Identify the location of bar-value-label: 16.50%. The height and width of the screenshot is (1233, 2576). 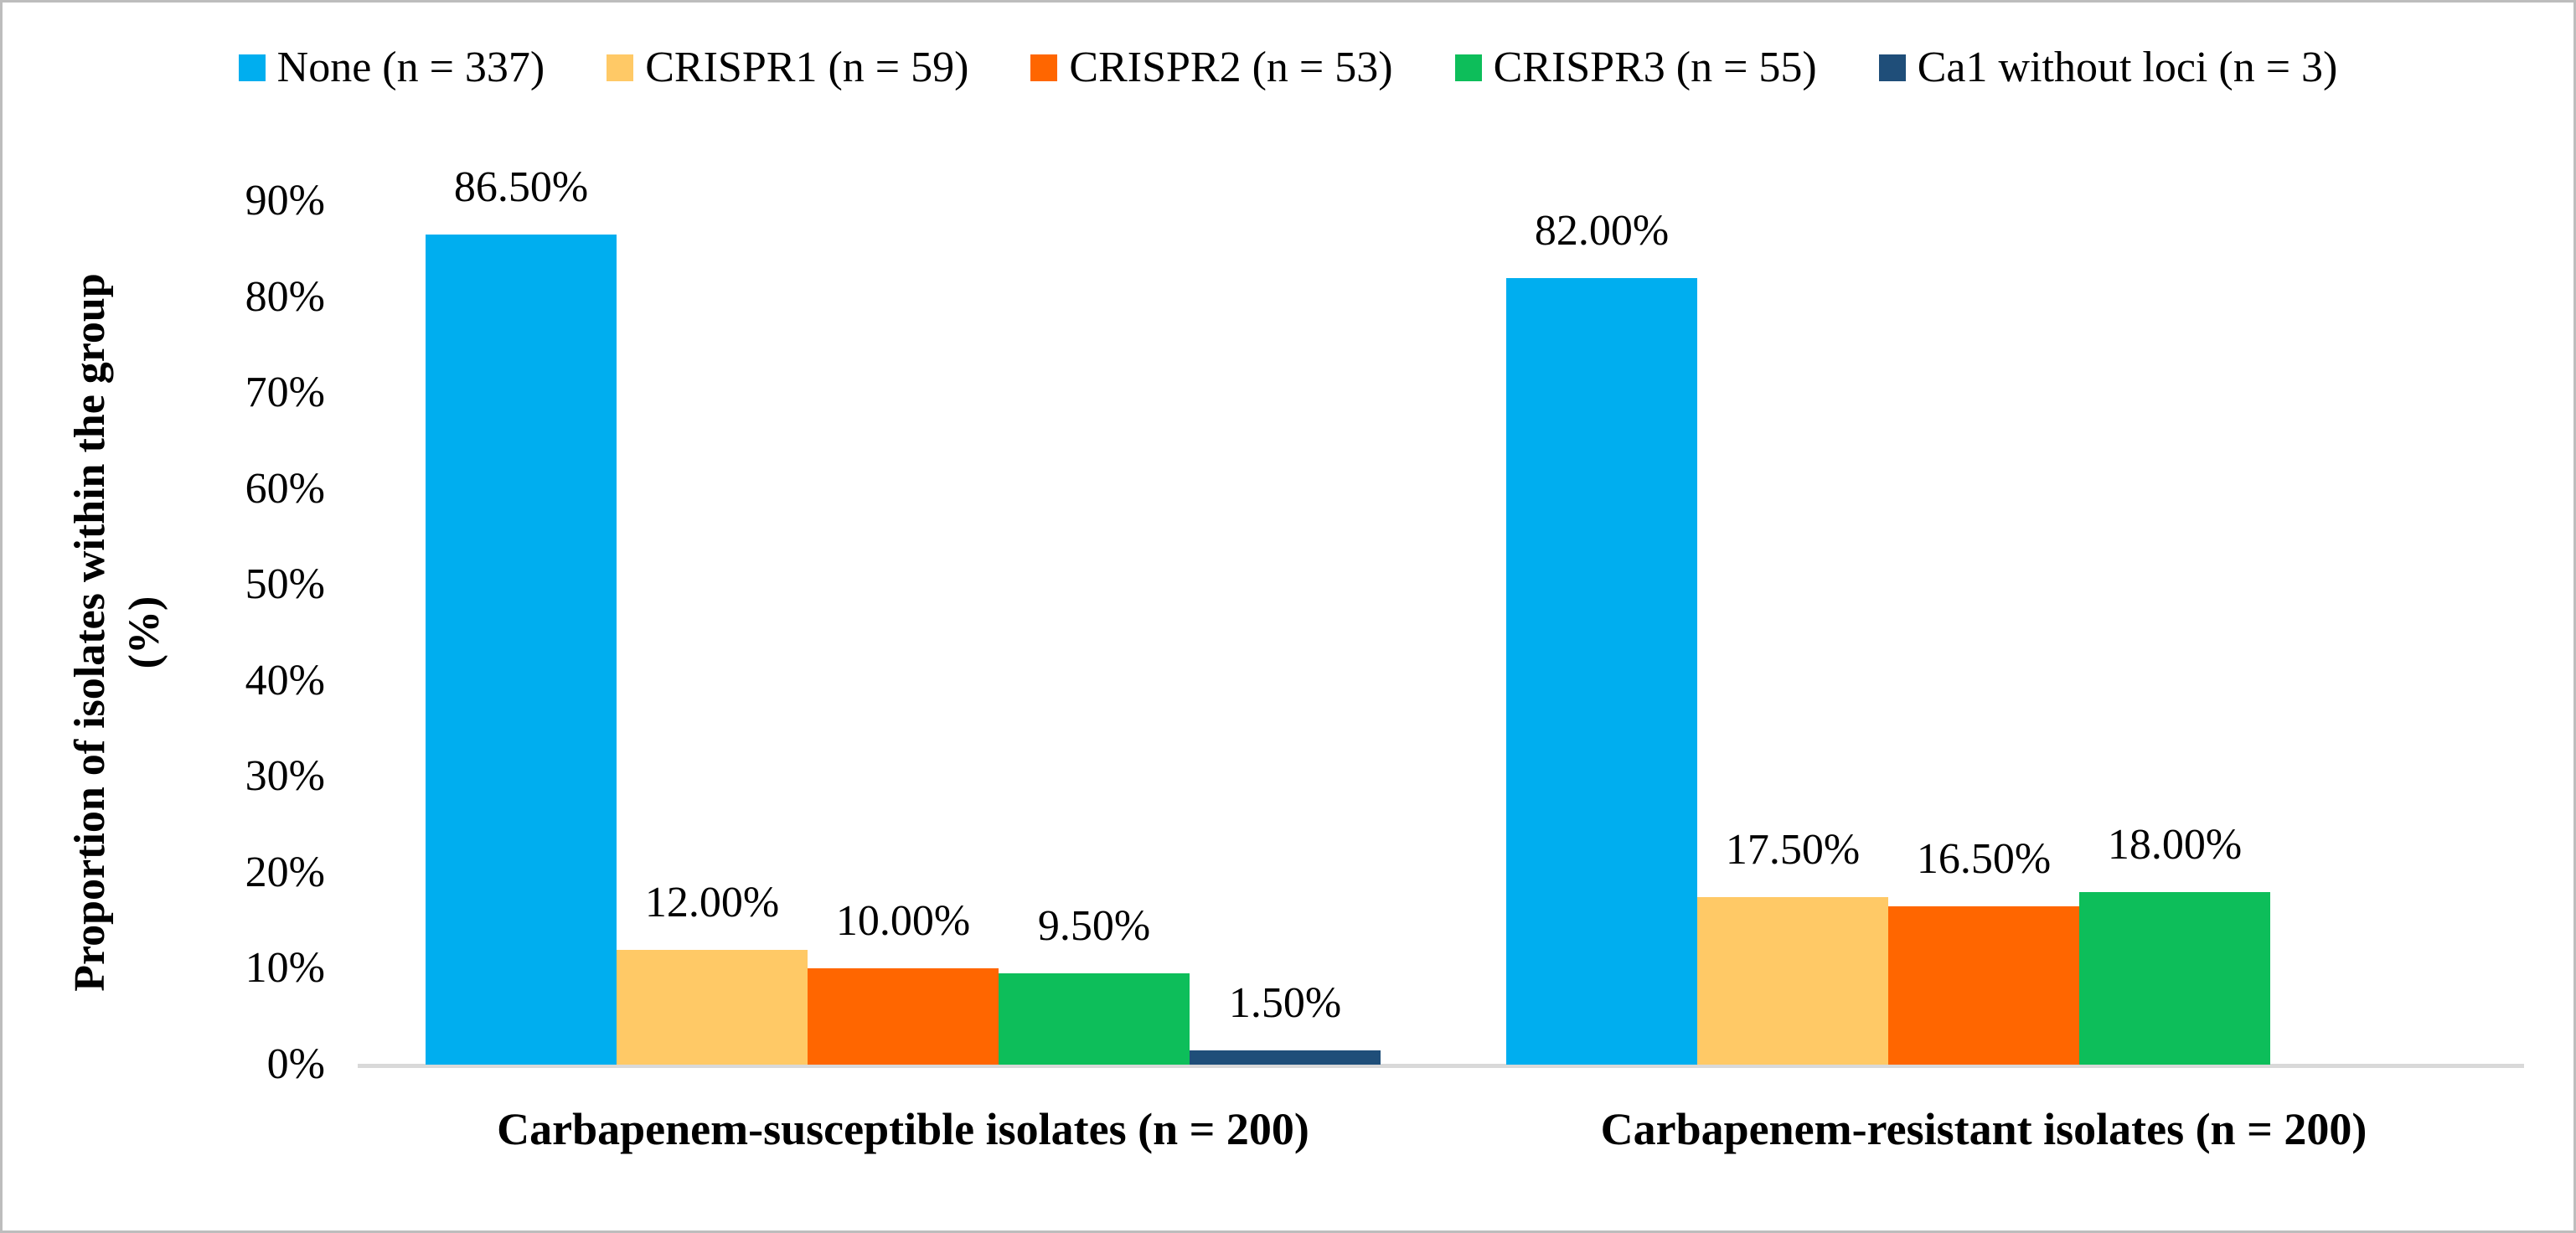
(1984, 858).